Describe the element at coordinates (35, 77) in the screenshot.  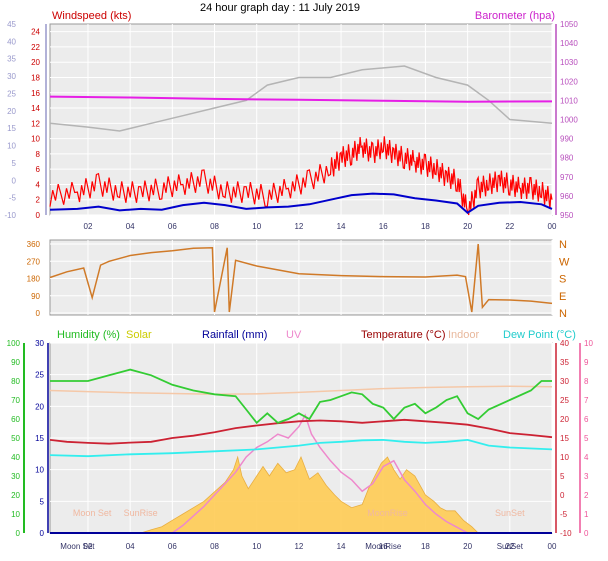
I see `wind-y-tick-label: 18` at that location.